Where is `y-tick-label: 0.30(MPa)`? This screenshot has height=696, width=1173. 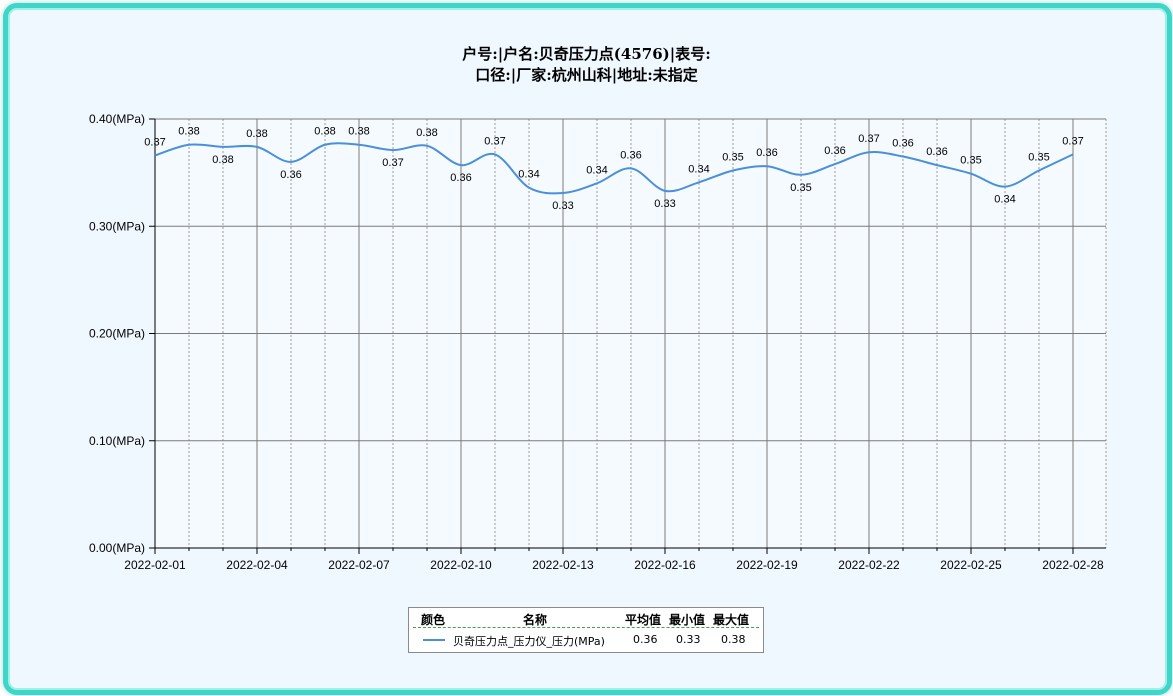
y-tick-label: 0.30(MPa) is located at coordinates (117, 226).